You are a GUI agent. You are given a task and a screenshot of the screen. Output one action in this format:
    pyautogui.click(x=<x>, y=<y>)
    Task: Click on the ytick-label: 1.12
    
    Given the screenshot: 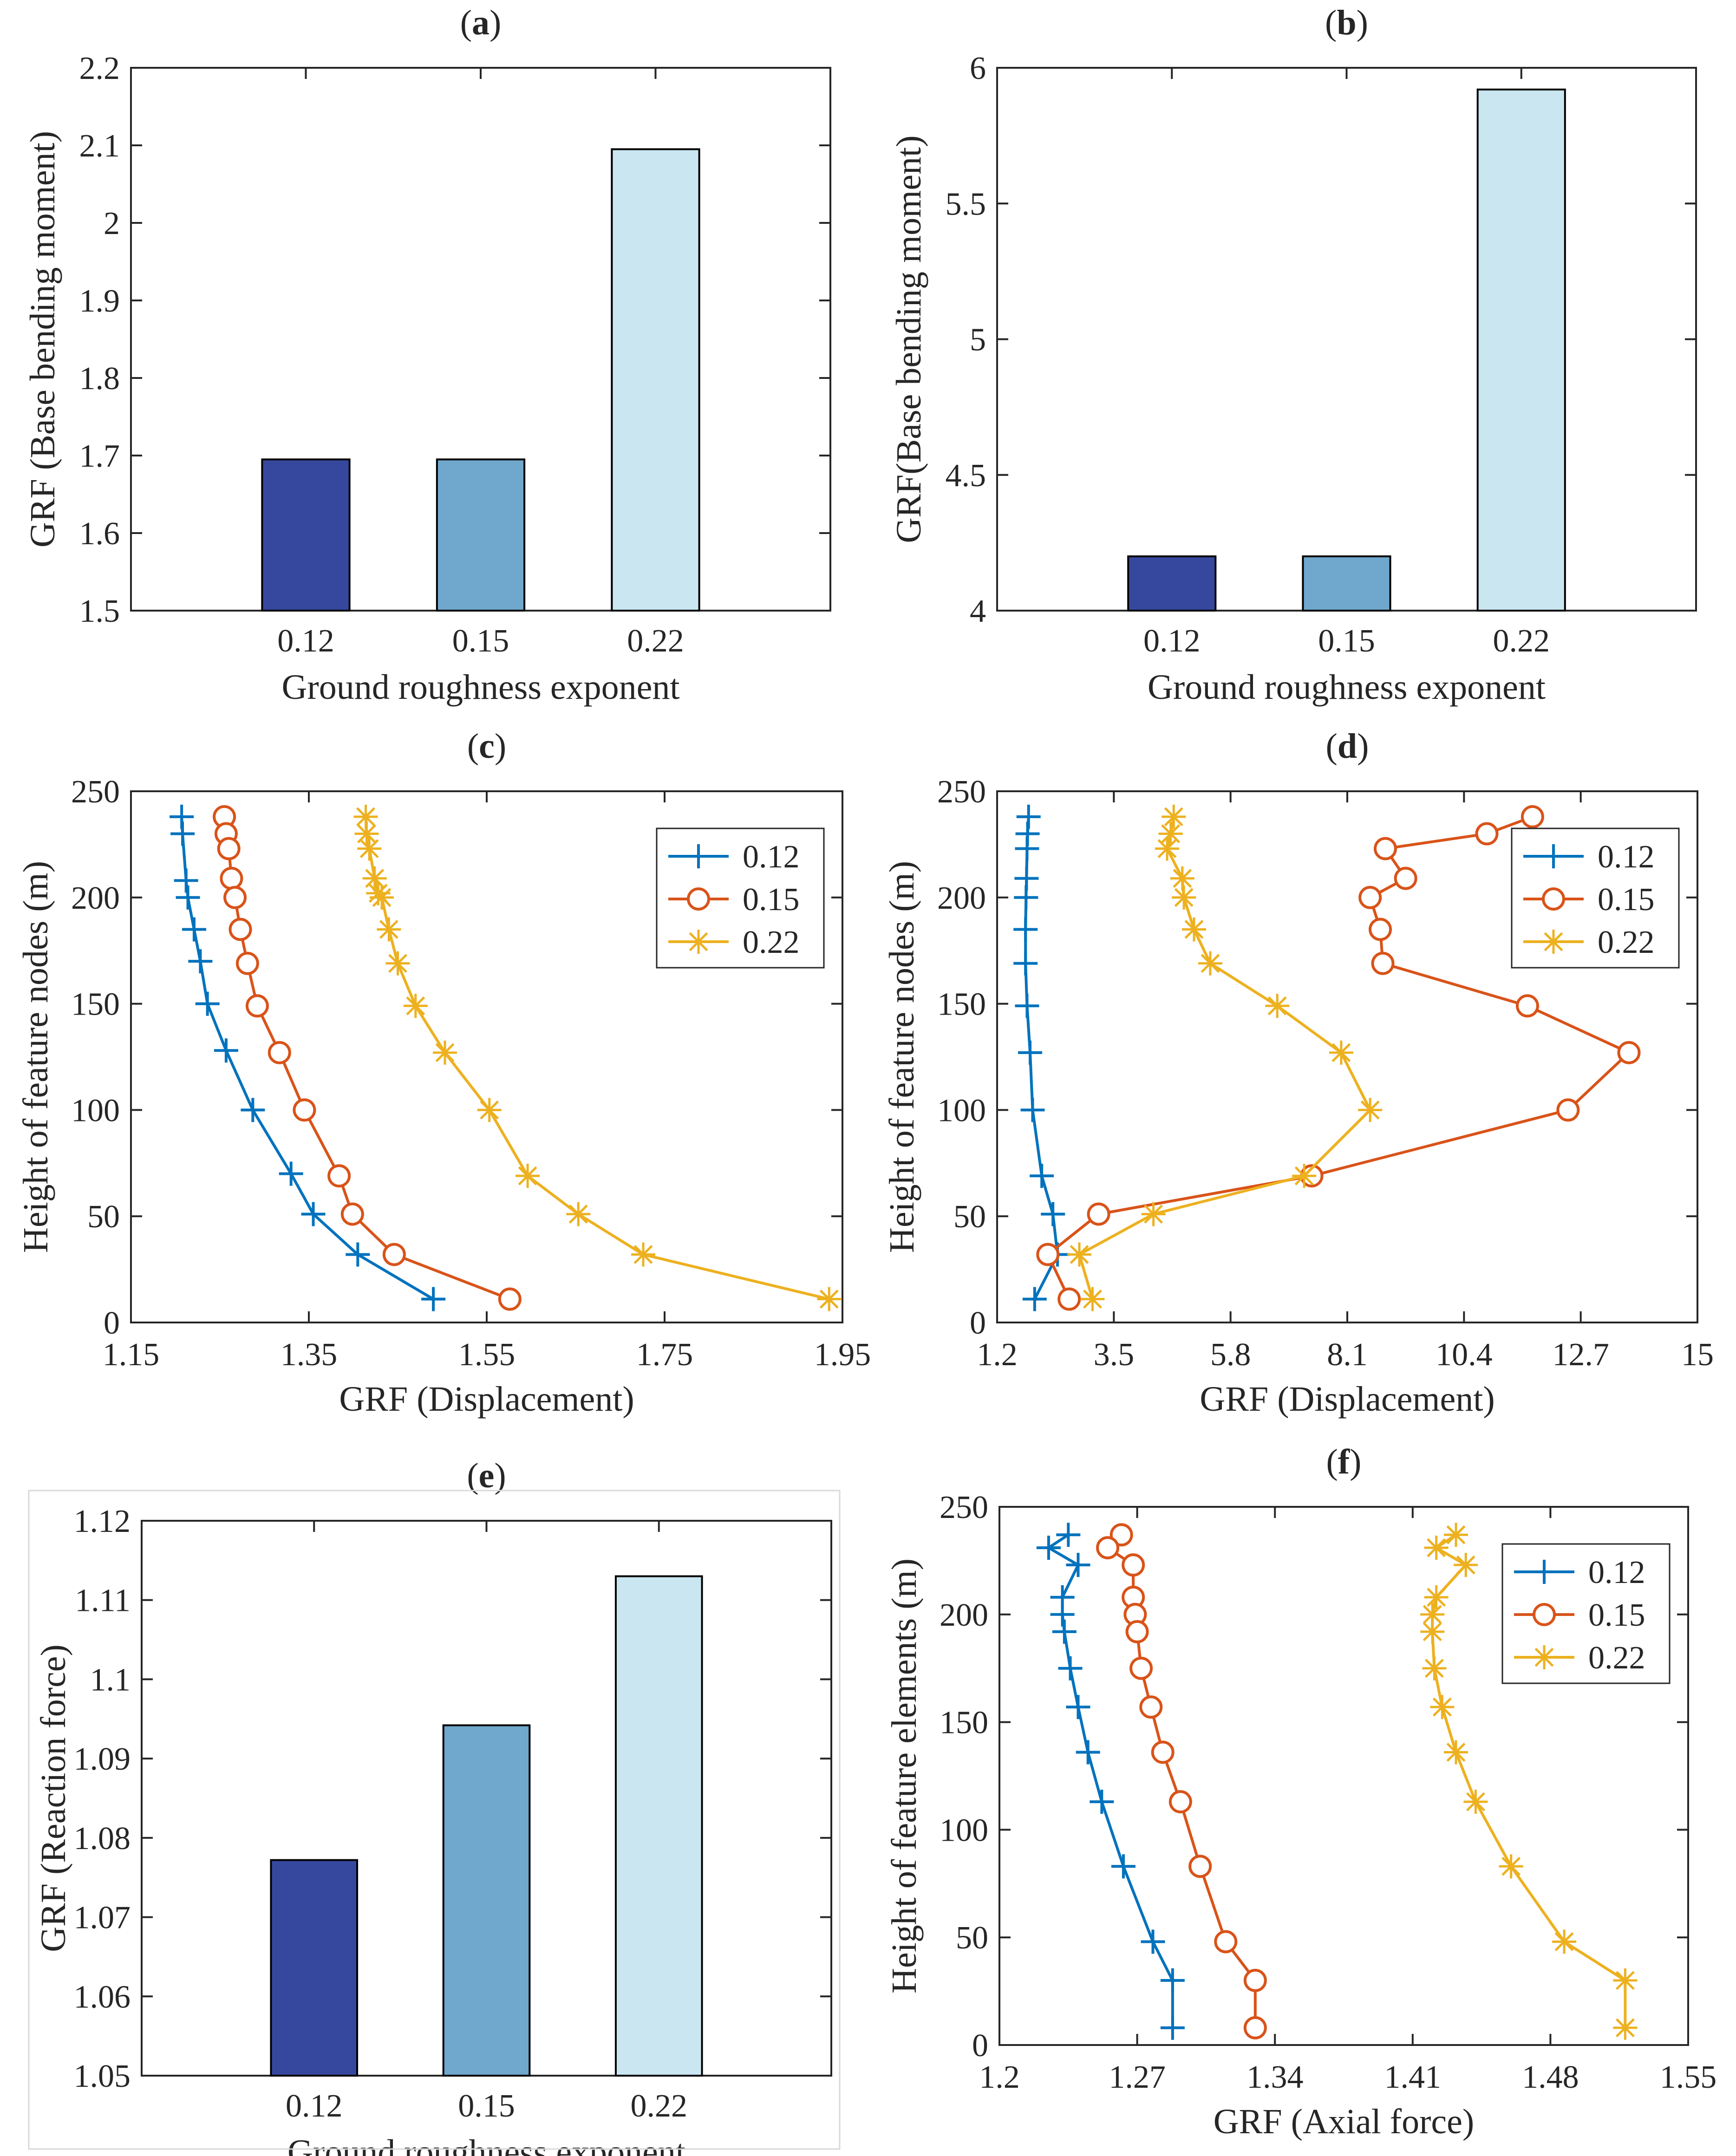 What is the action you would take?
    pyautogui.click(x=103, y=1522)
    